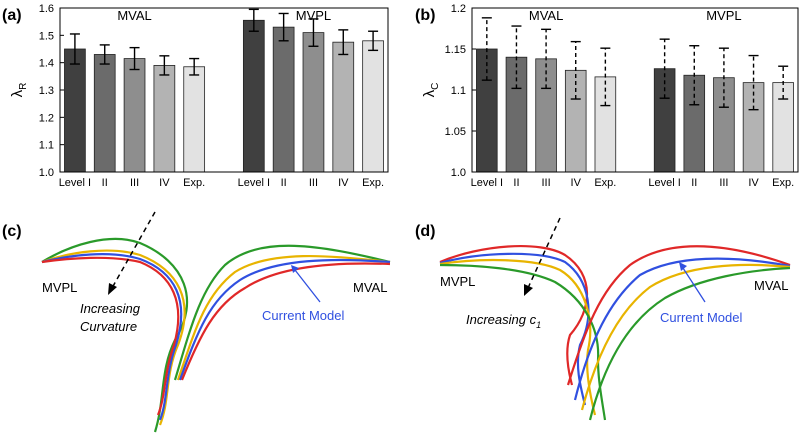 Image resolution: width=800 pixels, height=439 pixels. I want to click on y-axis-label: λR, so click(19, 90).